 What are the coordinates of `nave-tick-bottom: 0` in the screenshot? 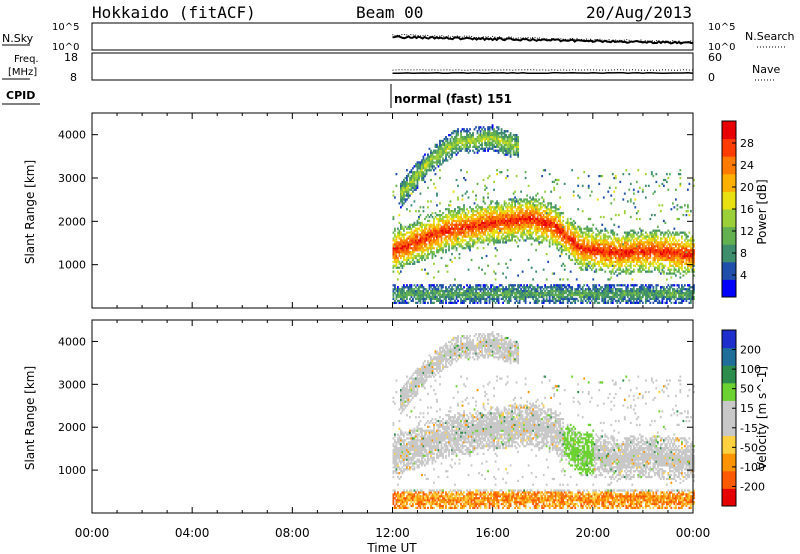 It's located at (711, 77).